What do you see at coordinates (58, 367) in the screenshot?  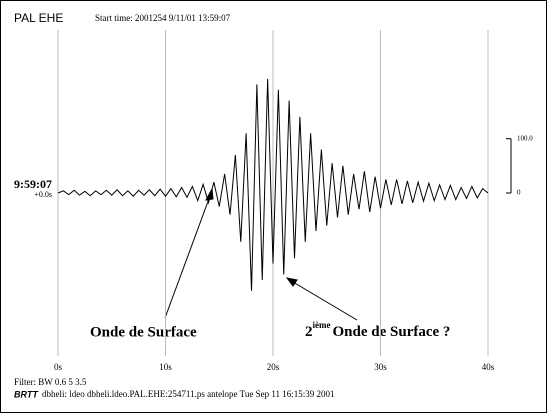 I see `x-tick-label: 0s` at bounding box center [58, 367].